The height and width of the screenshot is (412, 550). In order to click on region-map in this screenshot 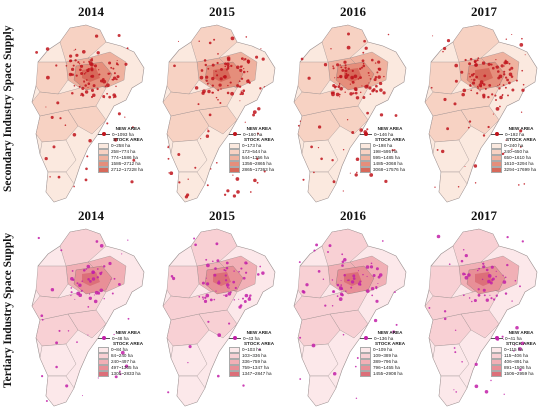, I will do `click(88, 113)`.